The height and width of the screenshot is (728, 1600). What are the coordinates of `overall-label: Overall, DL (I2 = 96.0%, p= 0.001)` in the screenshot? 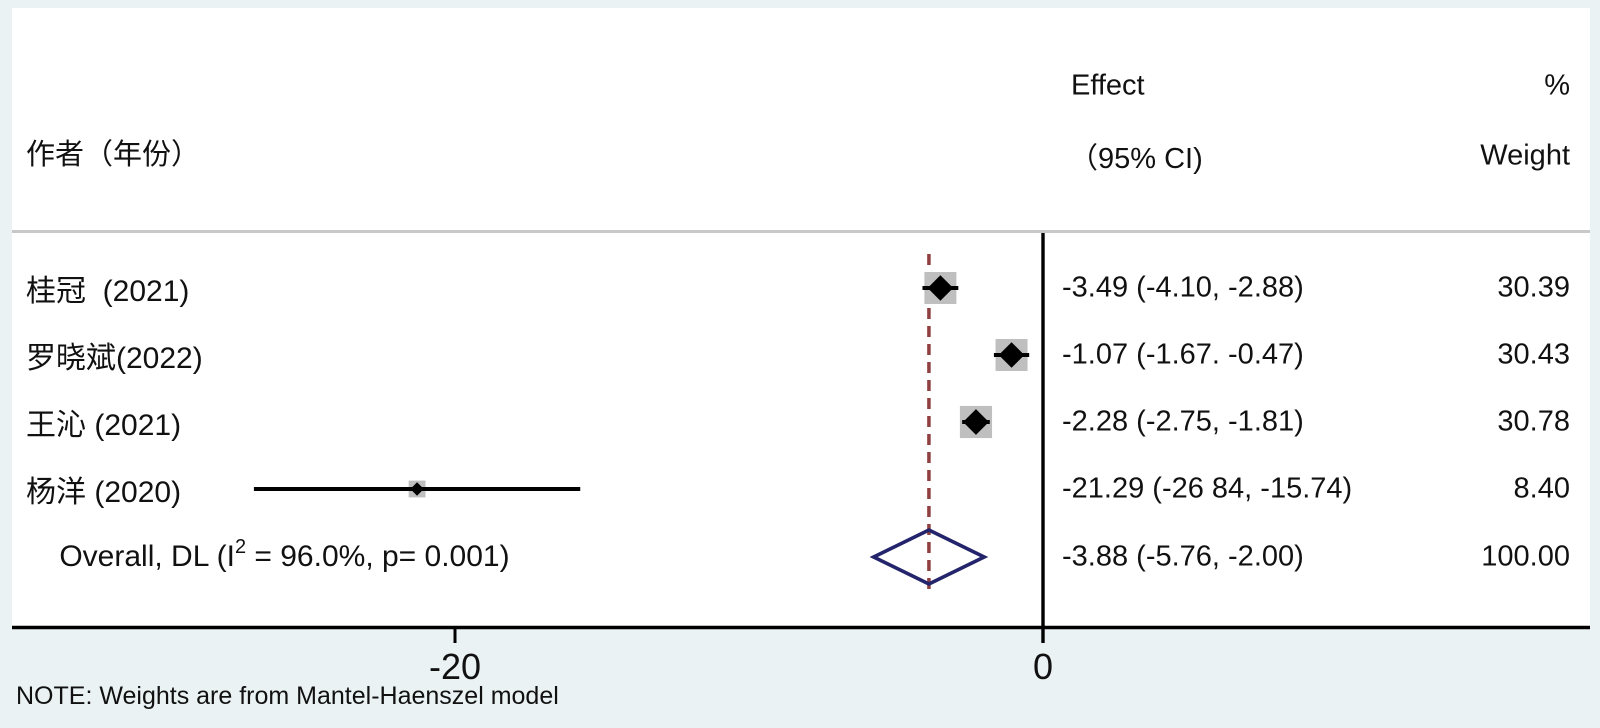 It's located at (268, 557).